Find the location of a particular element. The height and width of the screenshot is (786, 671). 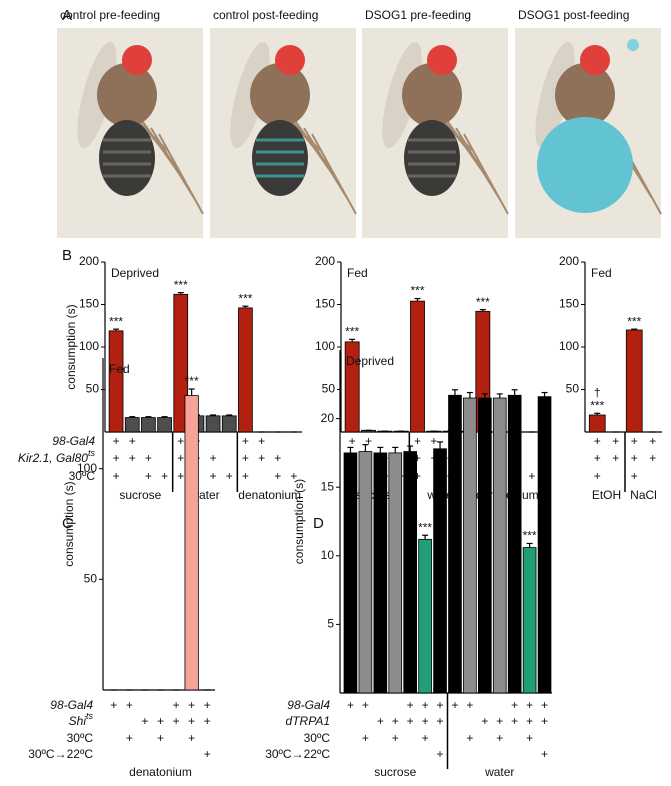

genotype-name: 30ºC is located at coordinates (317, 738).